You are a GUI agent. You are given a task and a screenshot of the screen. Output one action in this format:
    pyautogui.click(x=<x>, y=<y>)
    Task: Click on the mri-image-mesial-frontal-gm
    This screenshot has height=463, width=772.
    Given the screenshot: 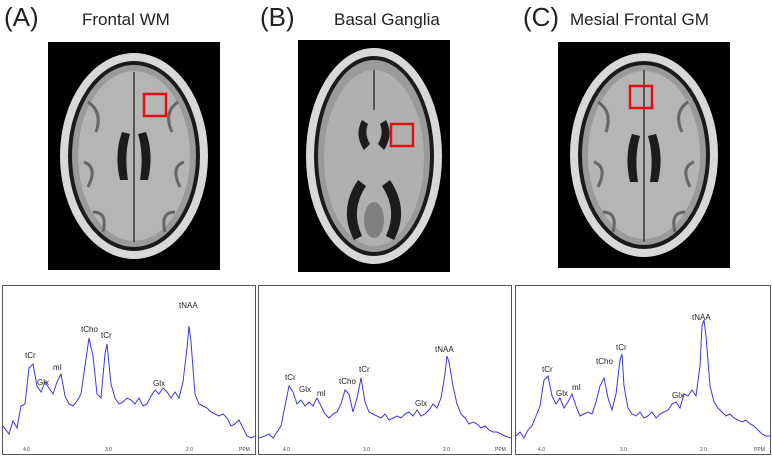 What is the action you would take?
    pyautogui.click(x=644, y=155)
    